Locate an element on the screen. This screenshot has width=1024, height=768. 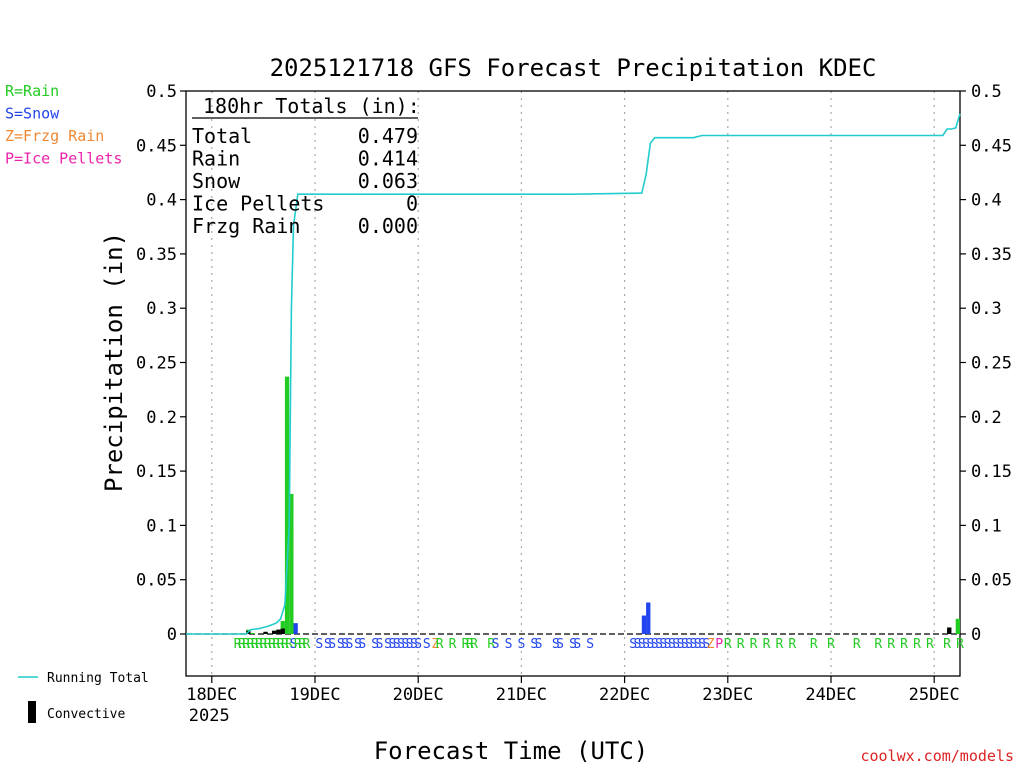
legend-type-label: R=Rain is located at coordinates (32, 91).